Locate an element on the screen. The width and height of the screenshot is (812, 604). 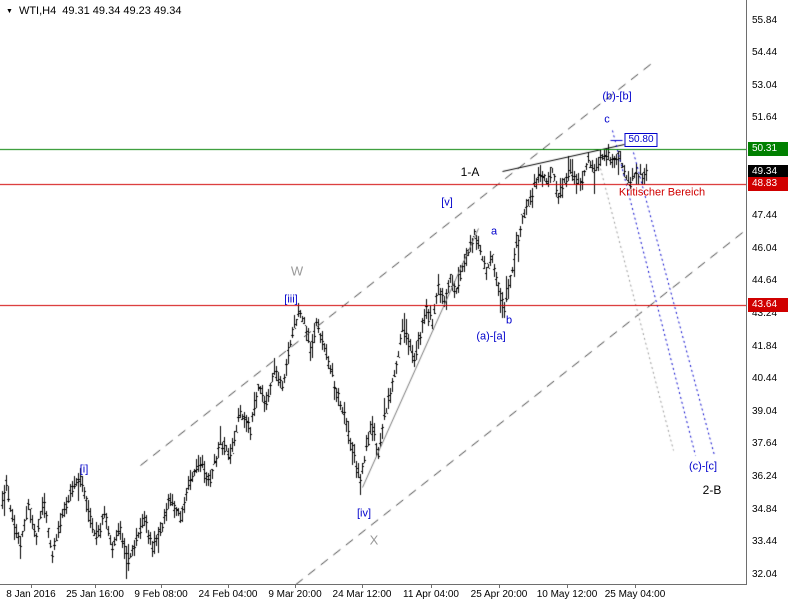
chart-symbol-ohlc: ▼ WTI,H4 49.31 49.34 49.23 49.34 is located at coordinates (94, 11).